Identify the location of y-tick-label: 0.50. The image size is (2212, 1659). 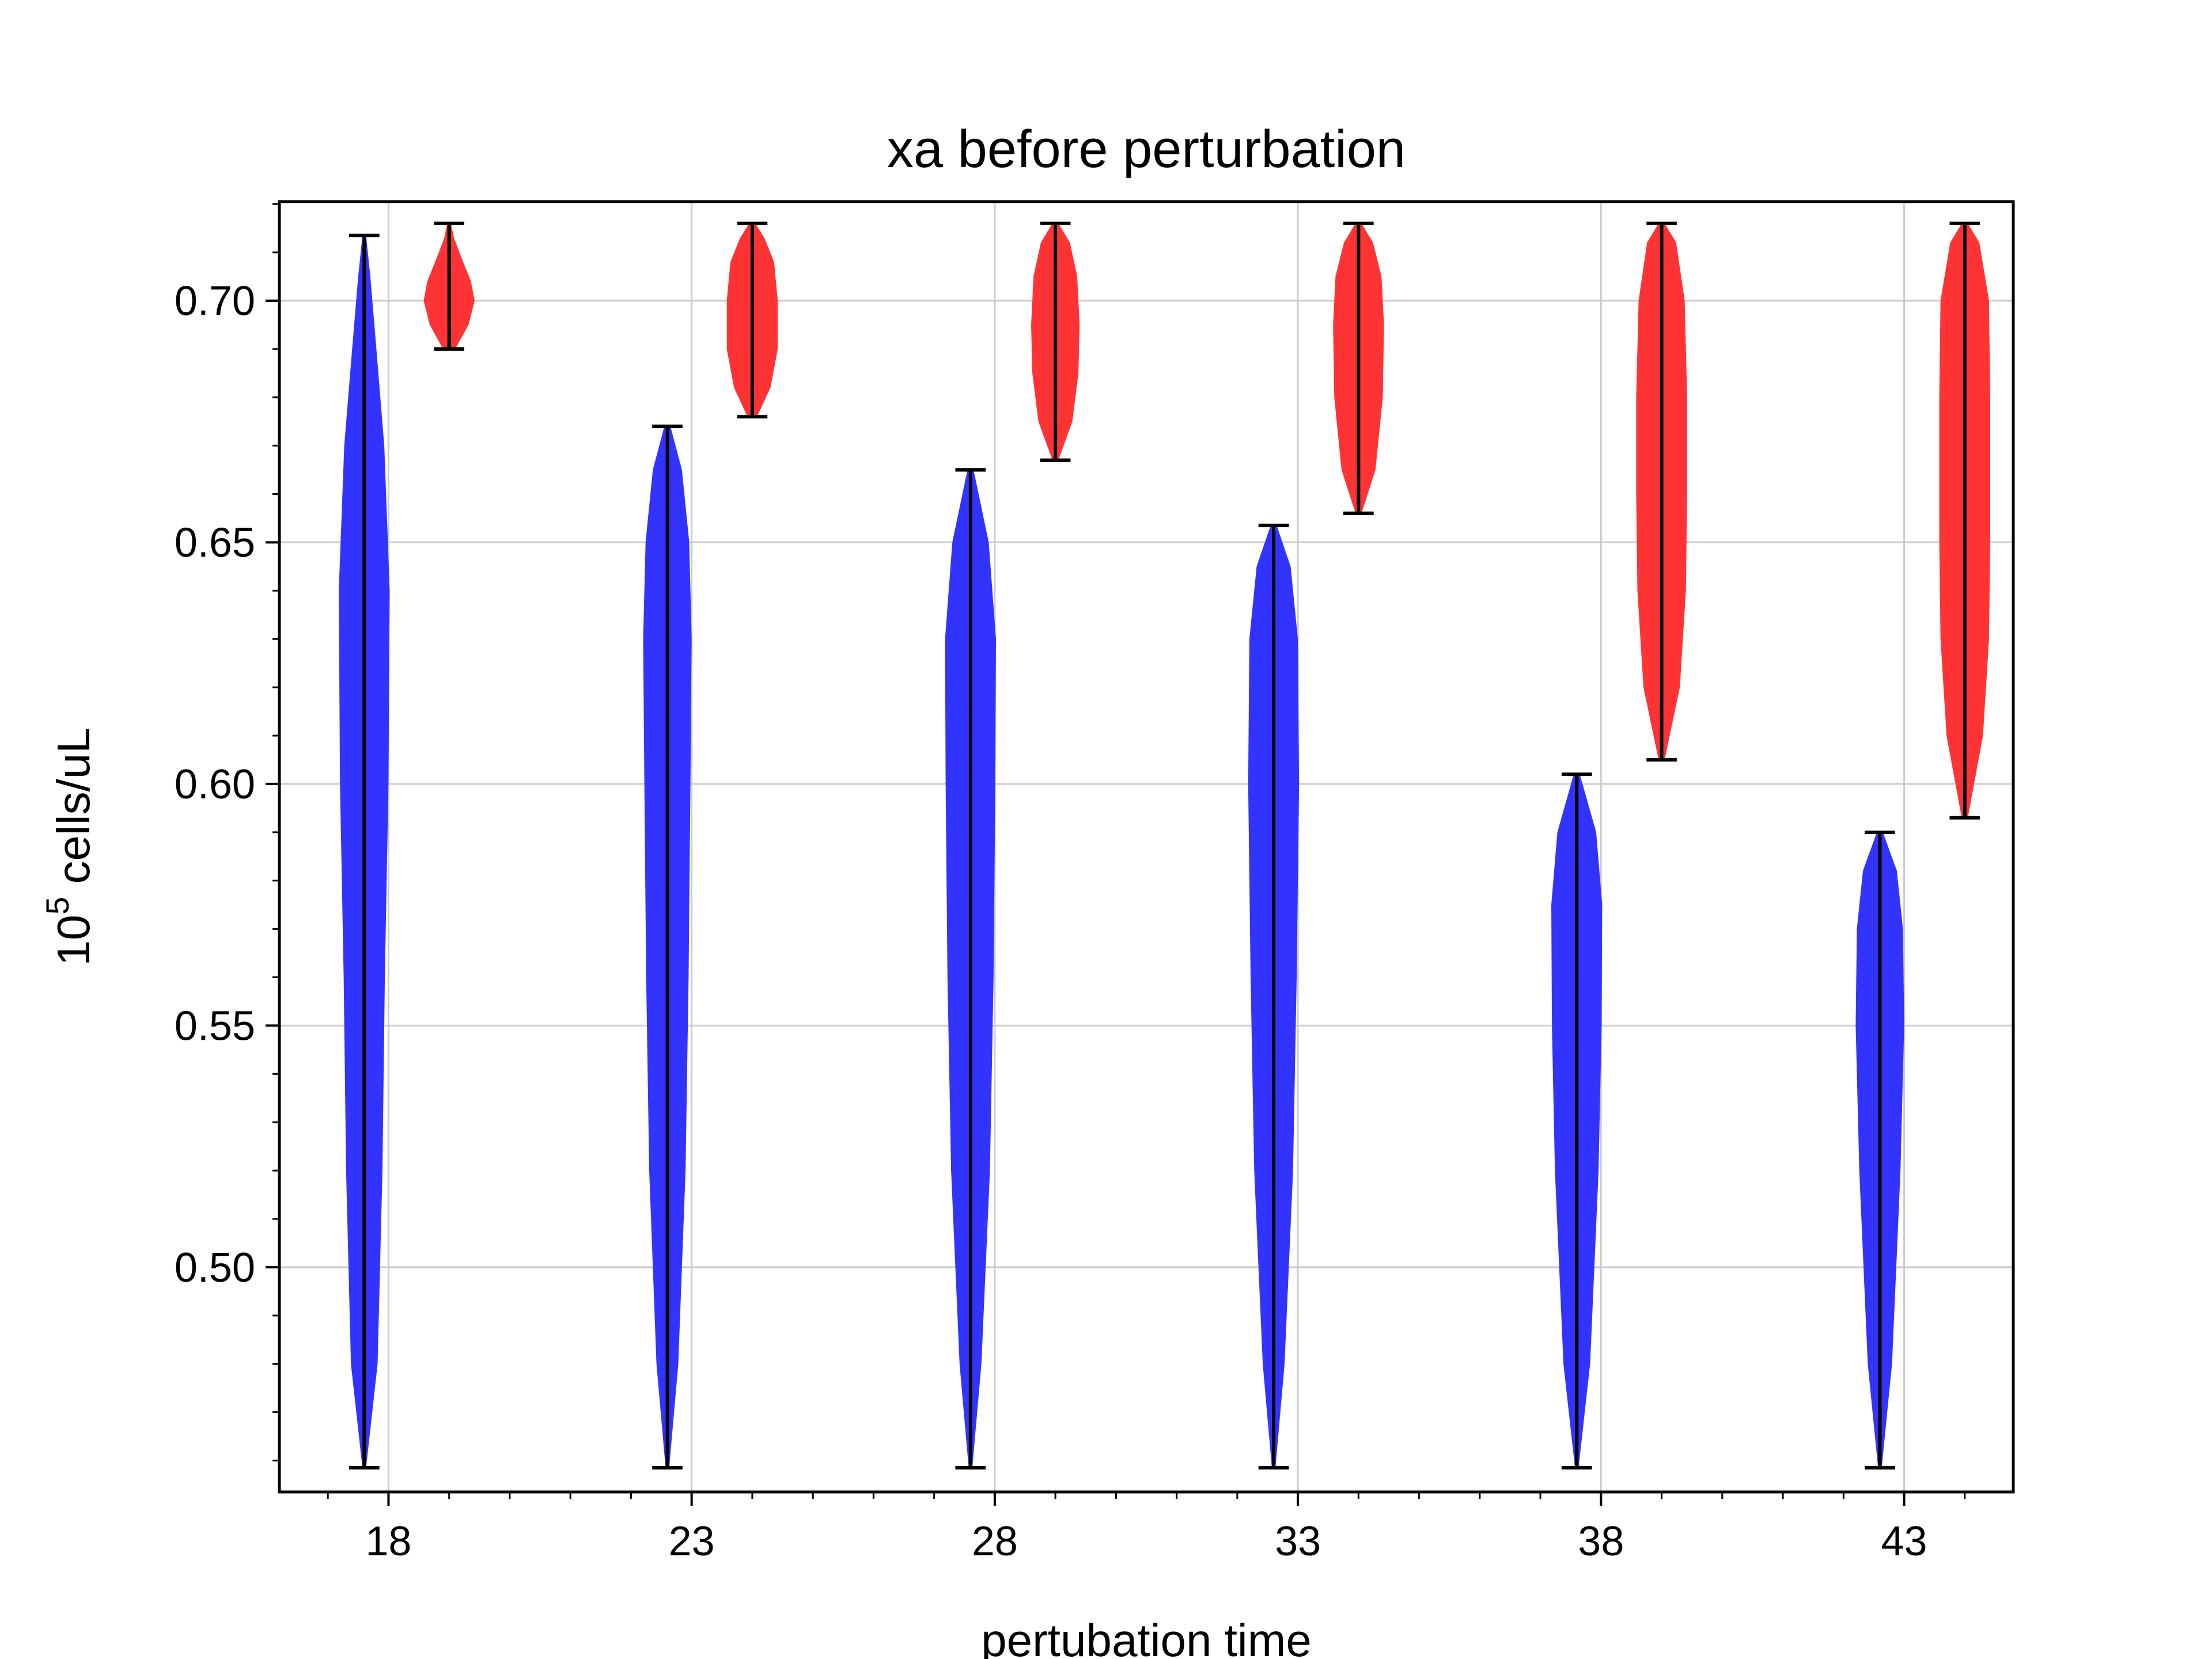
(215, 1268).